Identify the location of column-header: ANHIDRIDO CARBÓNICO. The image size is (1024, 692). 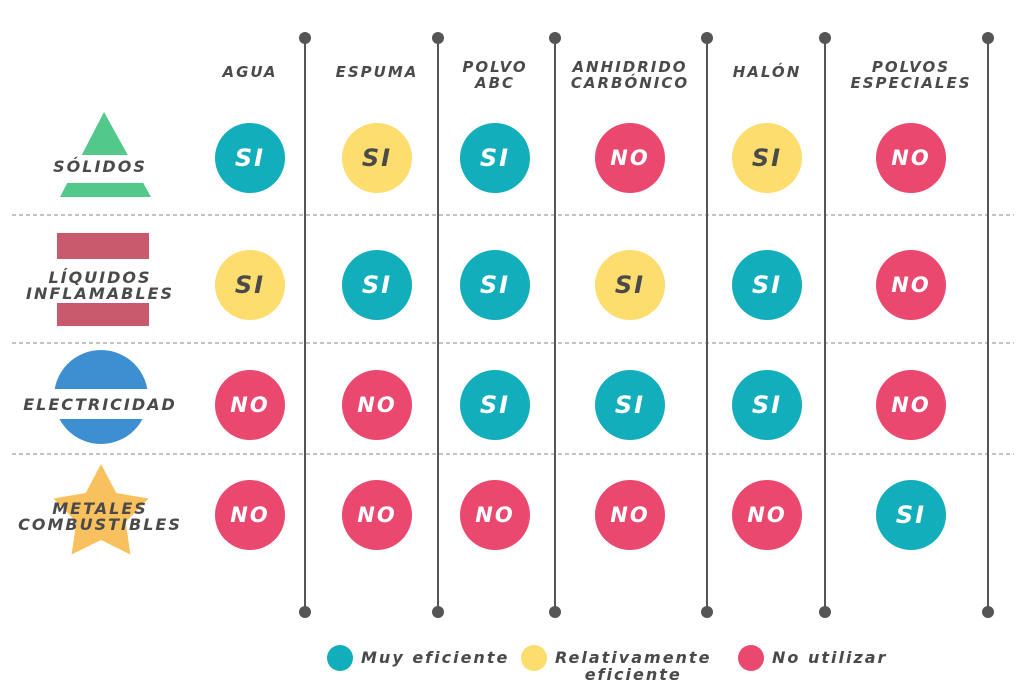
(630, 75).